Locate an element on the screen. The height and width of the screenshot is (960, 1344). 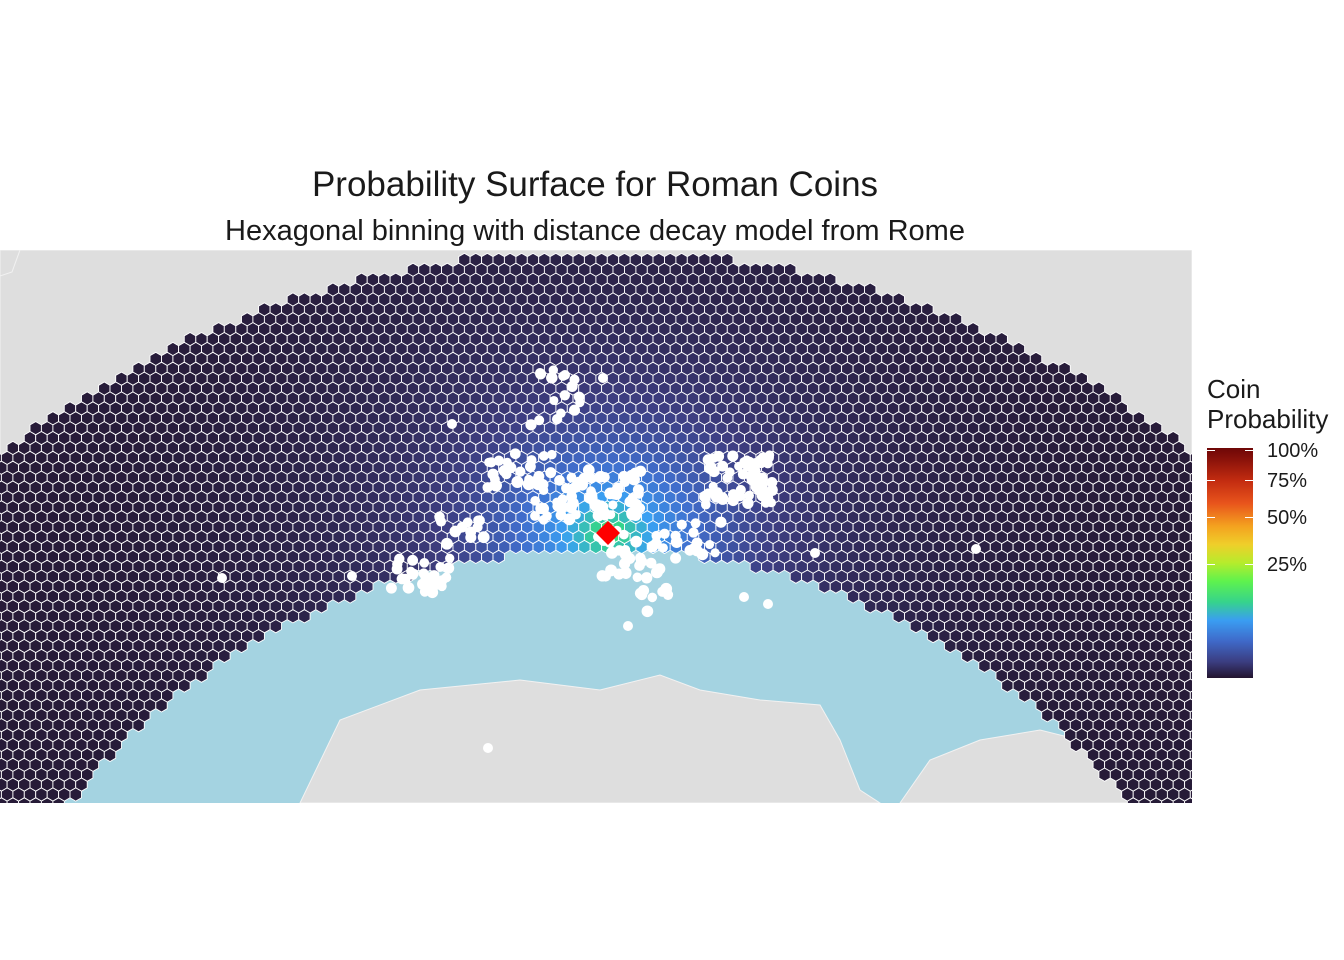
chart-title: Probability Surface for Roman Coins is located at coordinates (595, 184).